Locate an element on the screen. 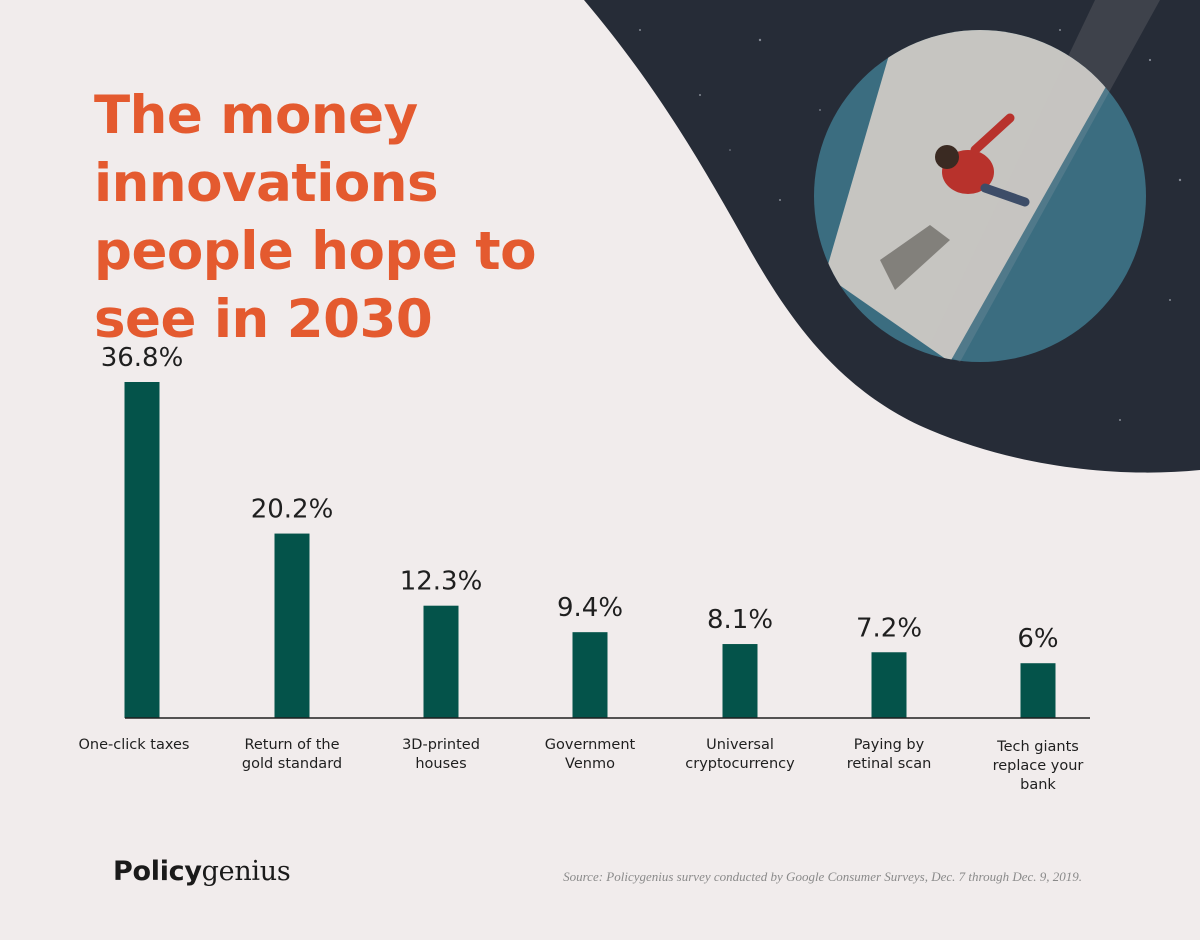  person-figure is located at coordinates (955, 201).